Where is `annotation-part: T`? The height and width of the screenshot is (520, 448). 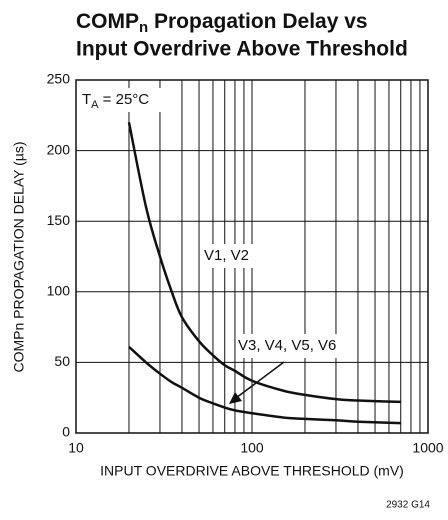 annotation-part: T is located at coordinates (86, 99).